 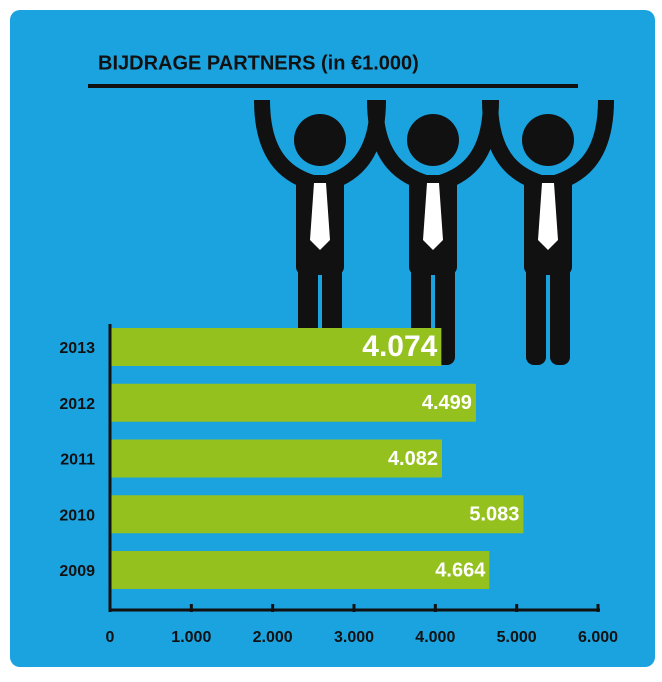 What do you see at coordinates (399, 346) in the screenshot?
I see `value-label: 4.074` at bounding box center [399, 346].